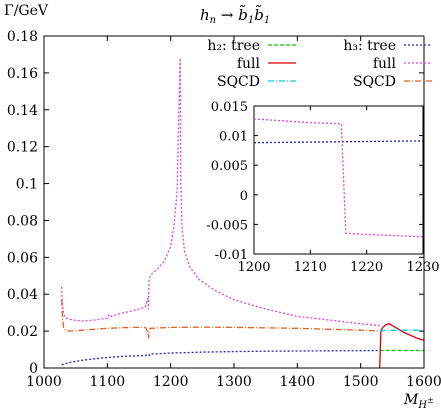 The width and height of the screenshot is (441, 409). What do you see at coordinates (27, 185) in the screenshot?
I see `y-tick-label: 0.1` at bounding box center [27, 185].